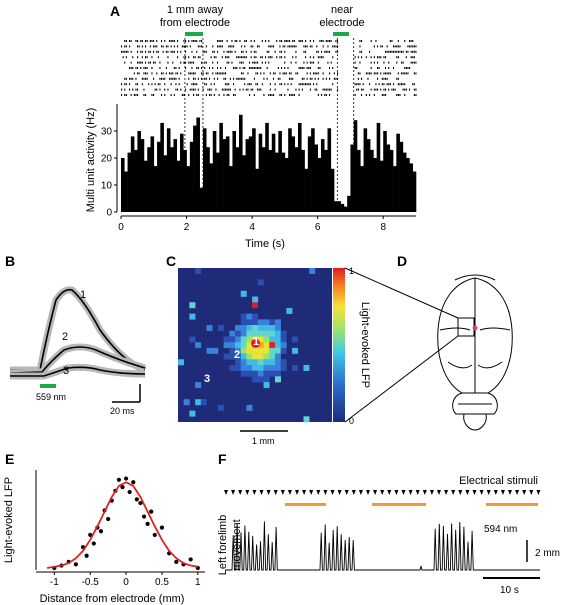 The width and height of the screenshot is (567, 605). I want to click on brain-sulcus-left-lower, so click(460, 365).